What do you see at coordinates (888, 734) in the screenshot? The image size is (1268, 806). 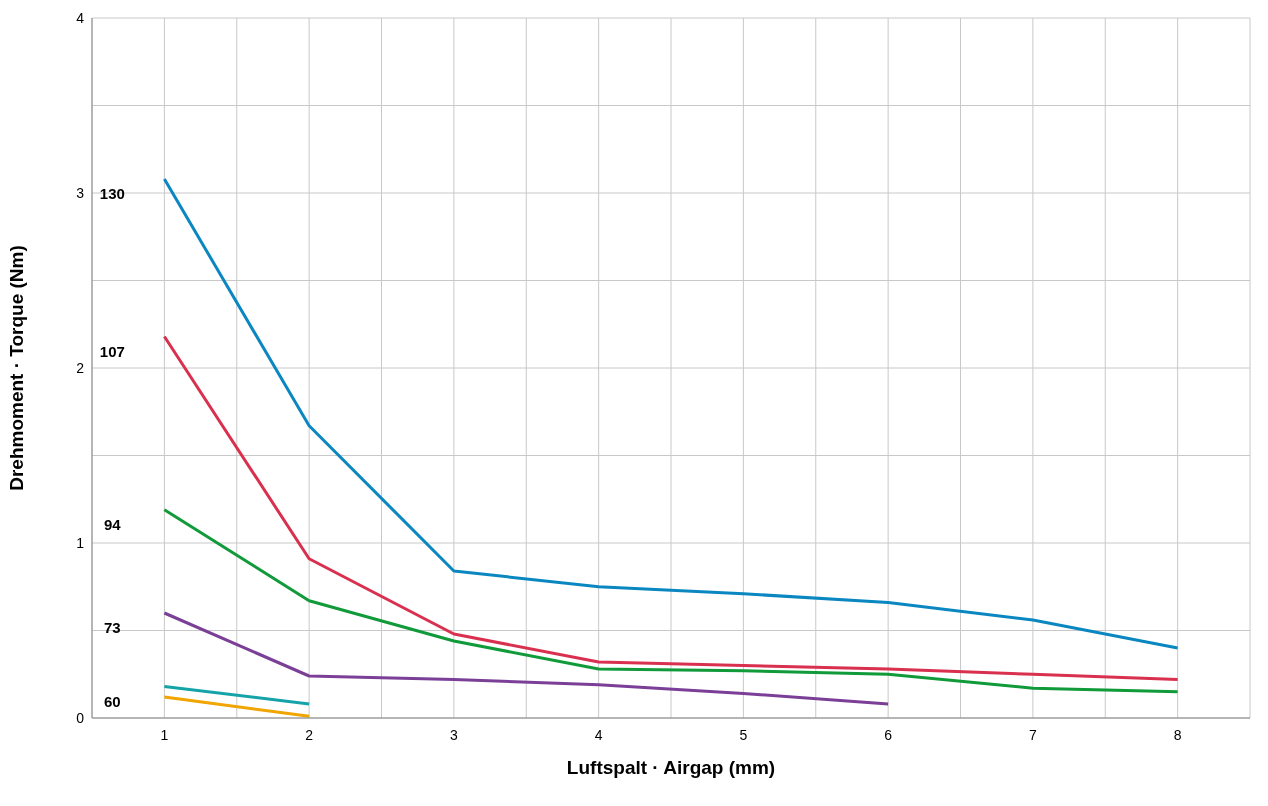 I see `x-tick-label: 6` at bounding box center [888, 734].